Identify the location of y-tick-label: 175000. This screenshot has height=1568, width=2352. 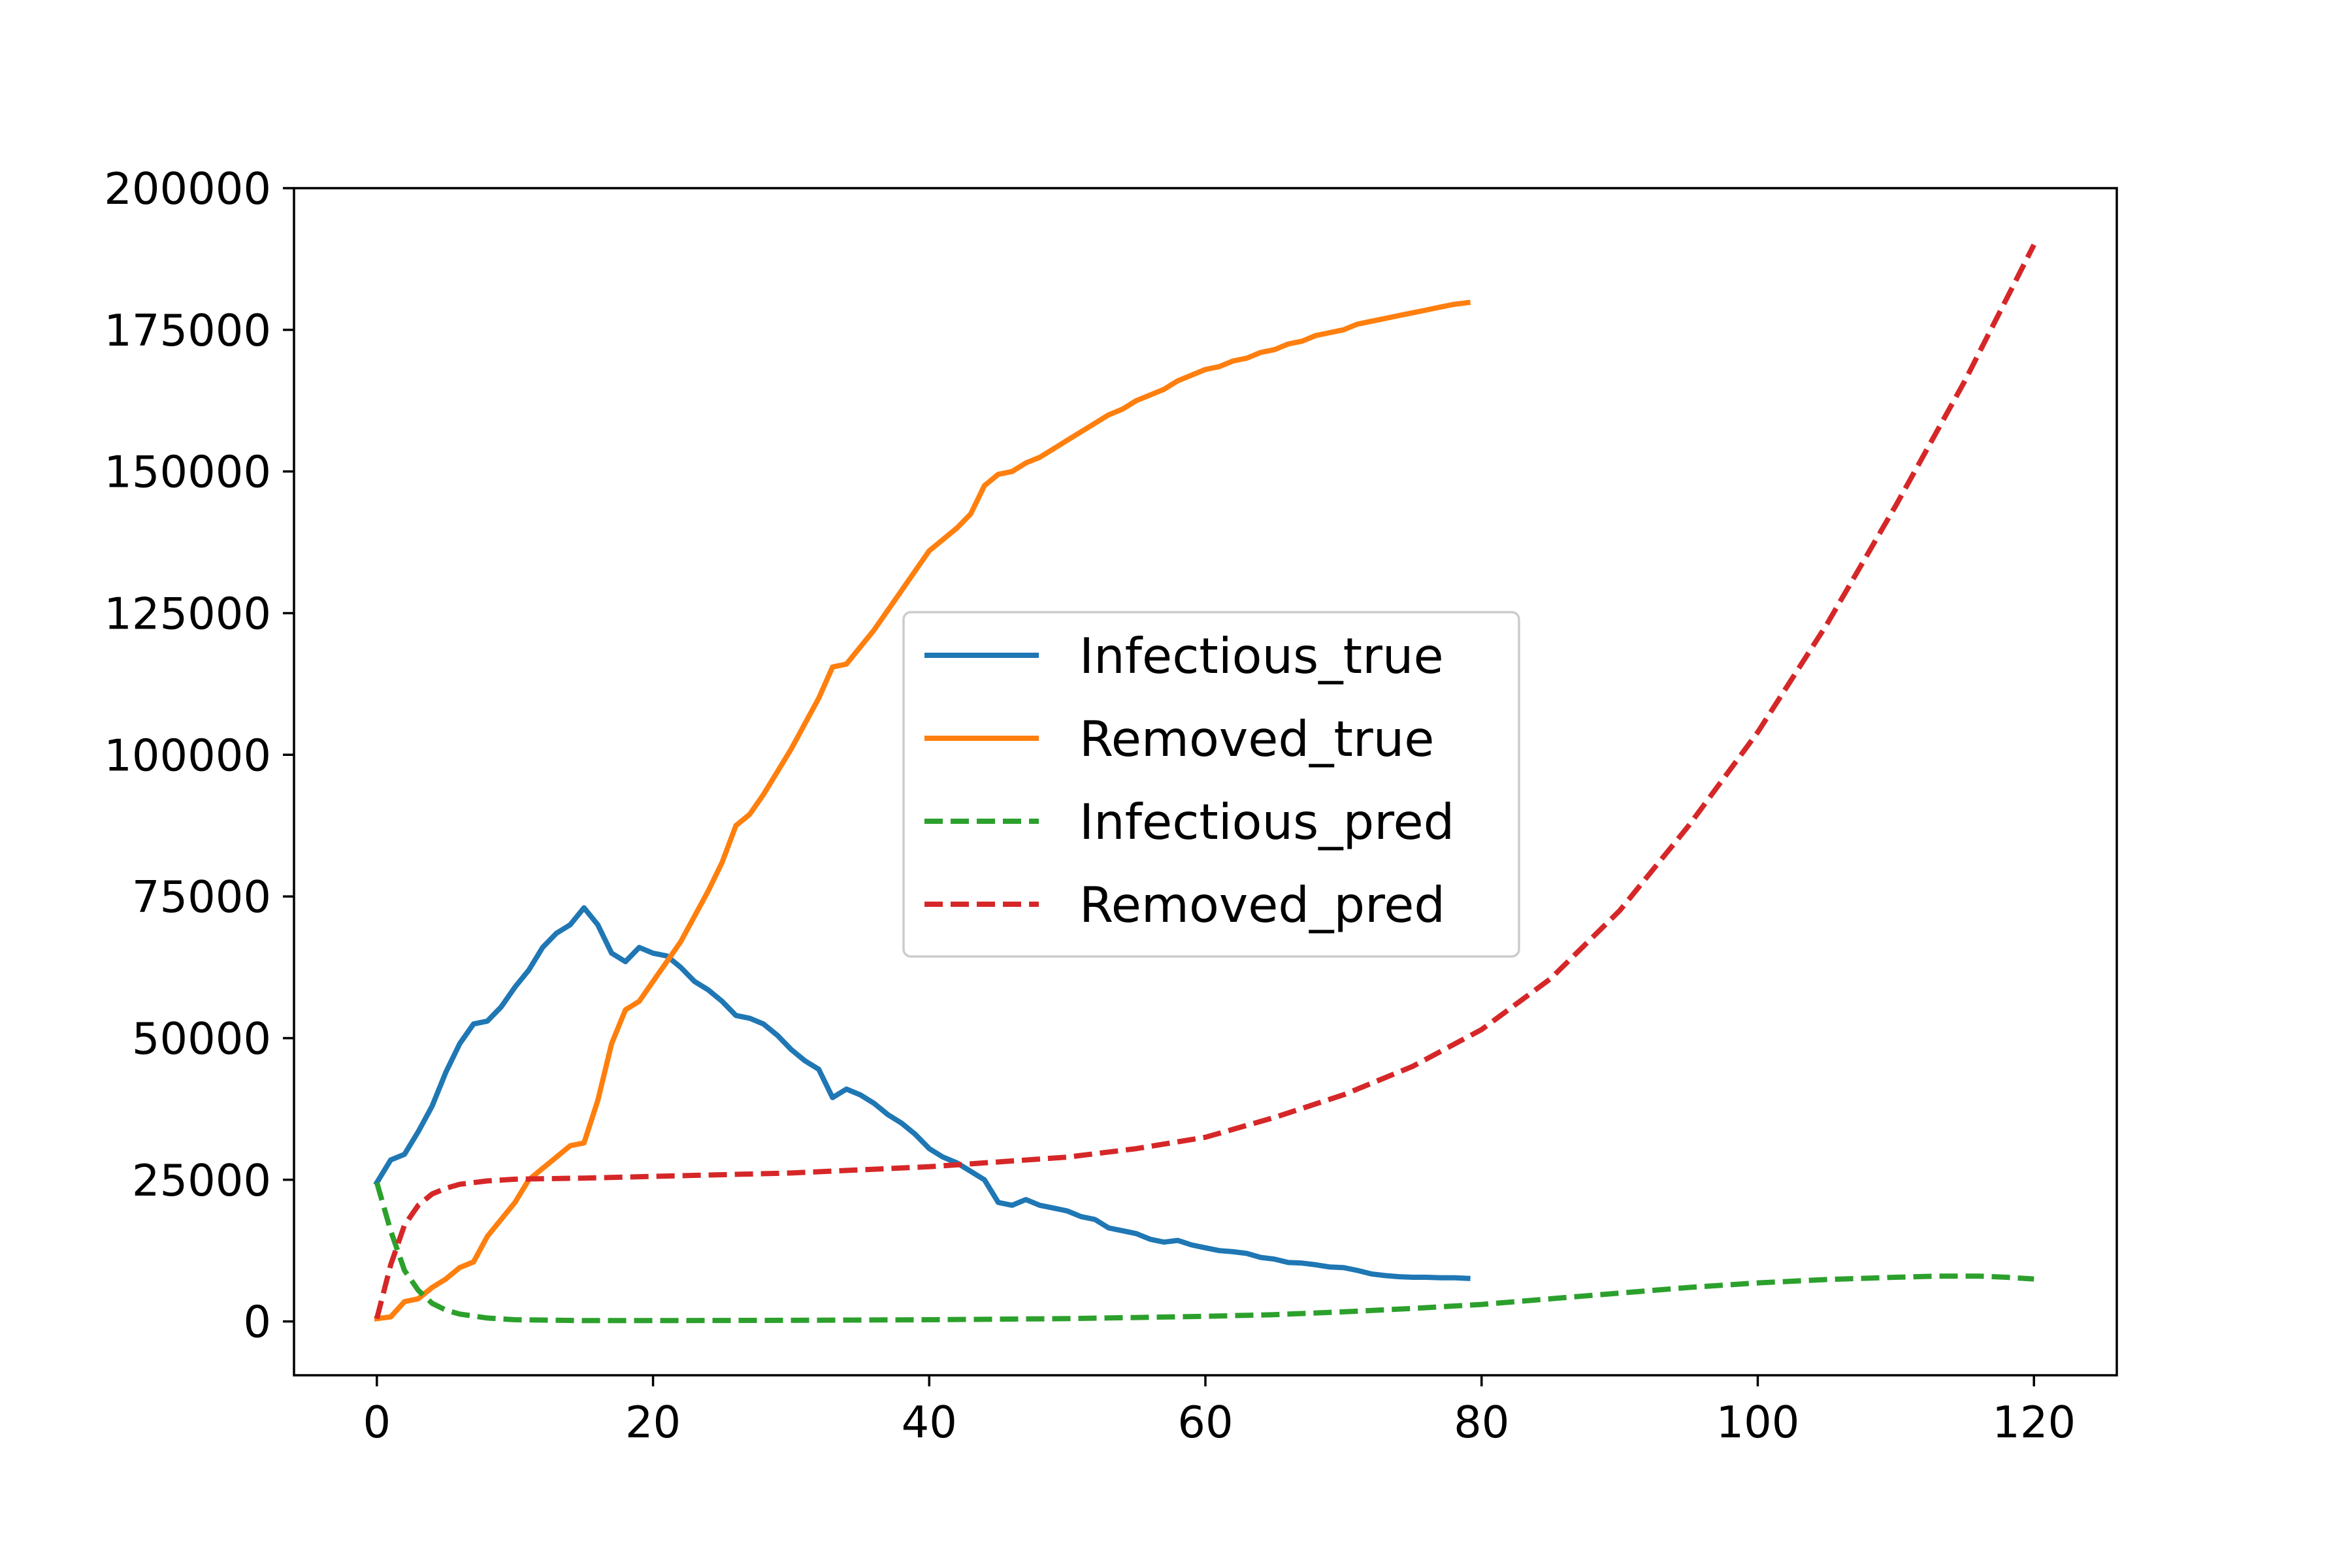
(187, 330).